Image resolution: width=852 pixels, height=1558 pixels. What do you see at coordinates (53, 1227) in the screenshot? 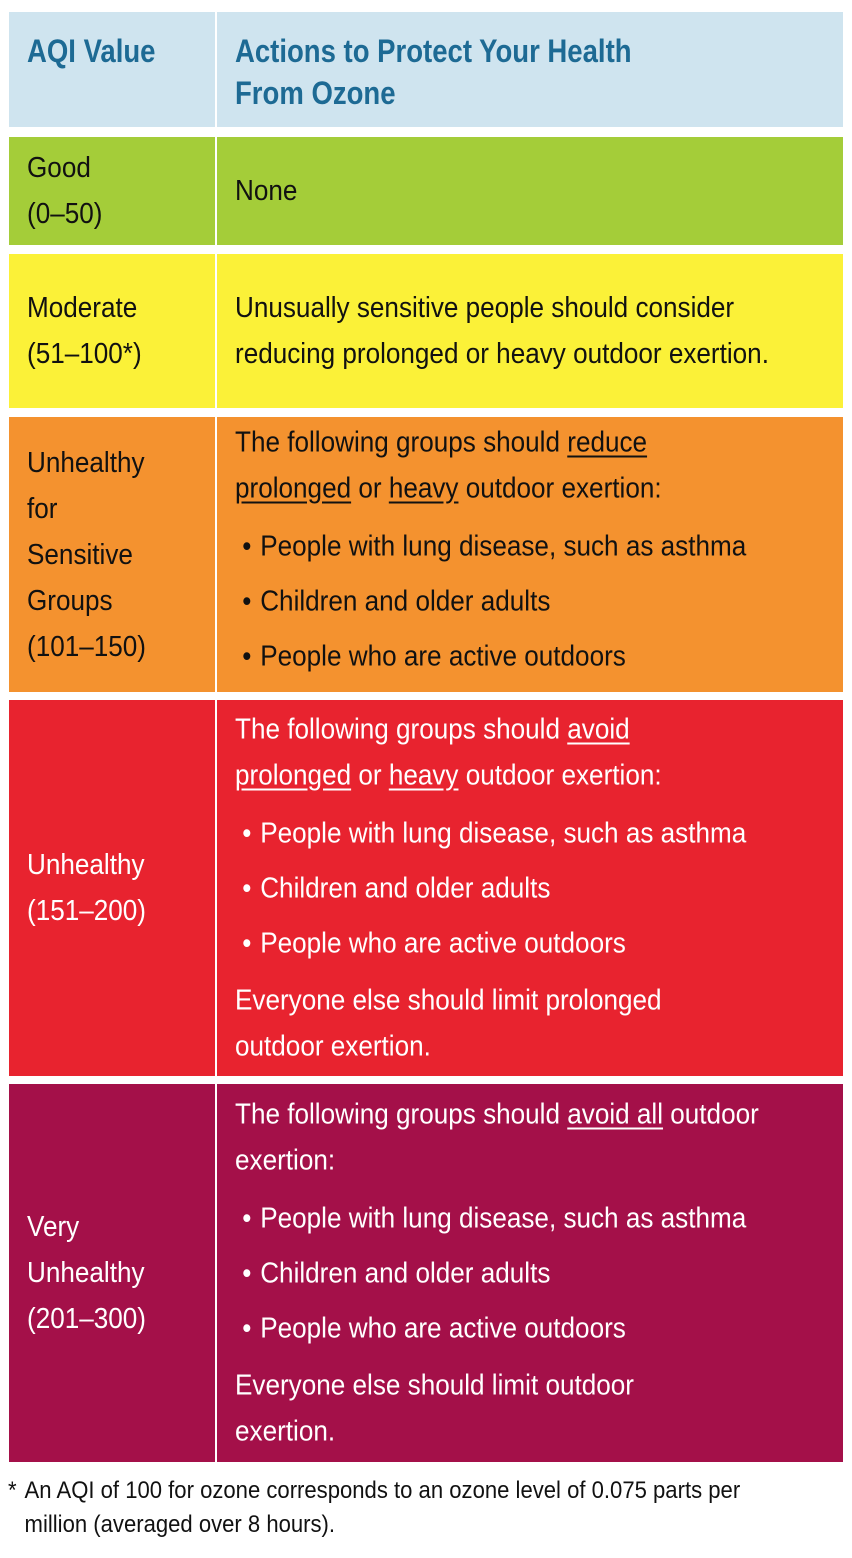
I see `aqi-level-name-line1: Very` at bounding box center [53, 1227].